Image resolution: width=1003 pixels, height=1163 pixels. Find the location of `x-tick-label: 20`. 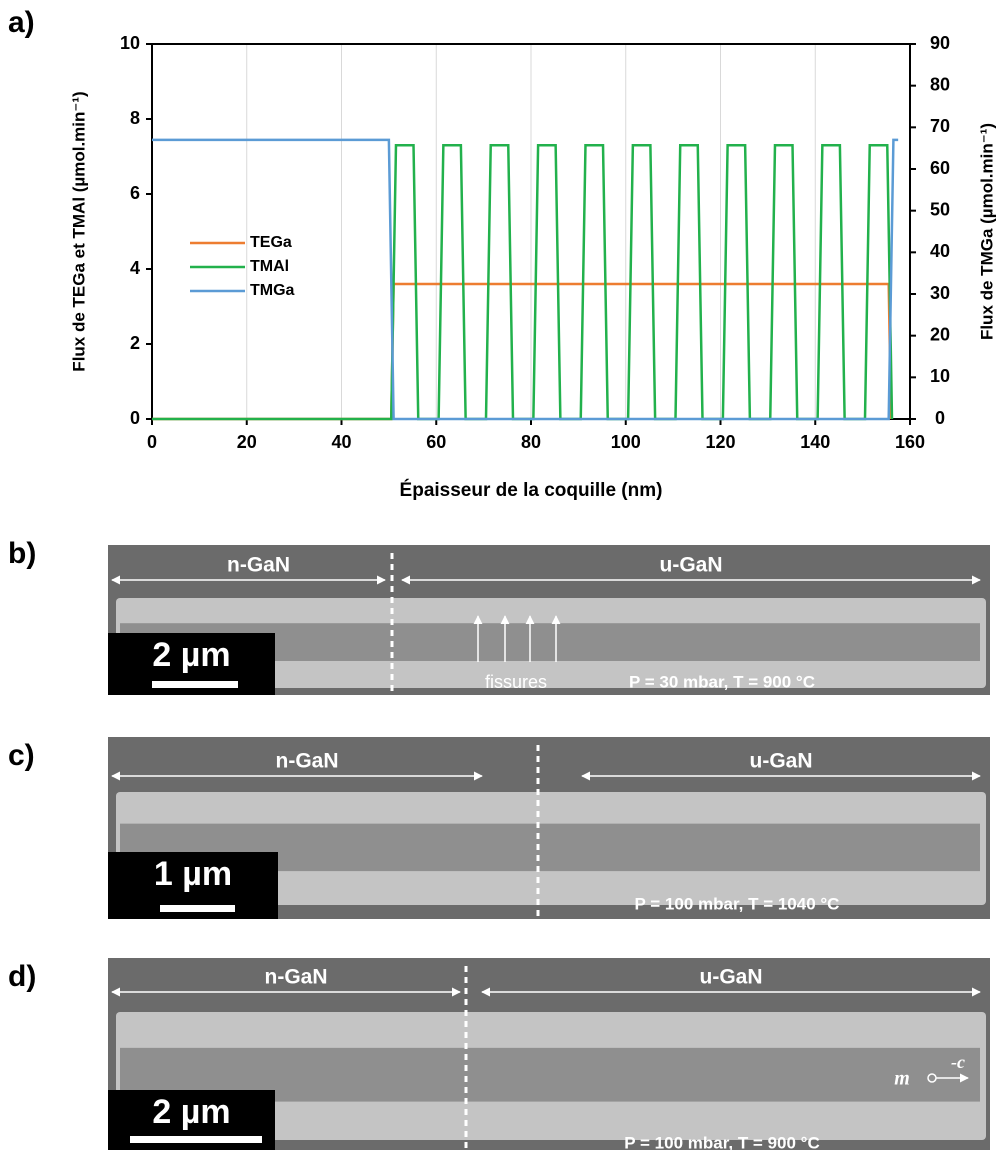

x-tick-label: 20 is located at coordinates (247, 442).